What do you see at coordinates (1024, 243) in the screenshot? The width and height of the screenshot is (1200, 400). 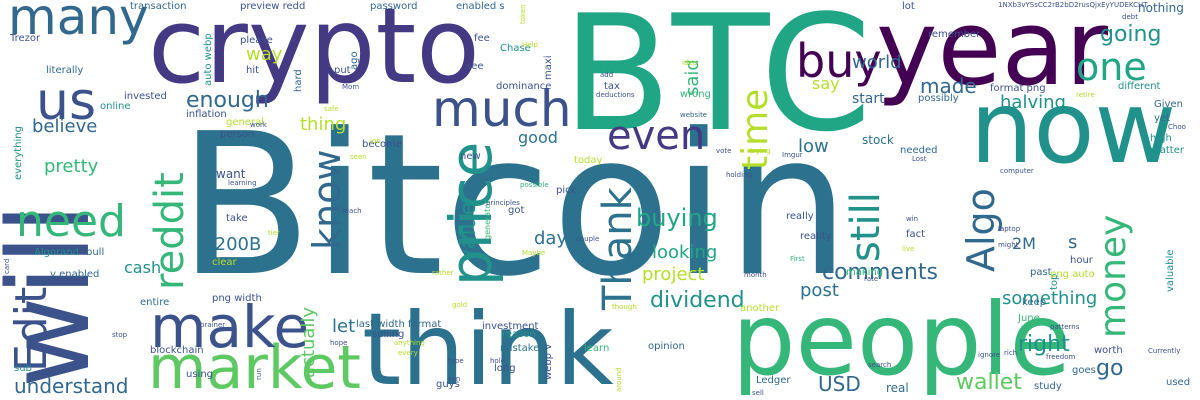 I see `cloud-word: 2M` at bounding box center [1024, 243].